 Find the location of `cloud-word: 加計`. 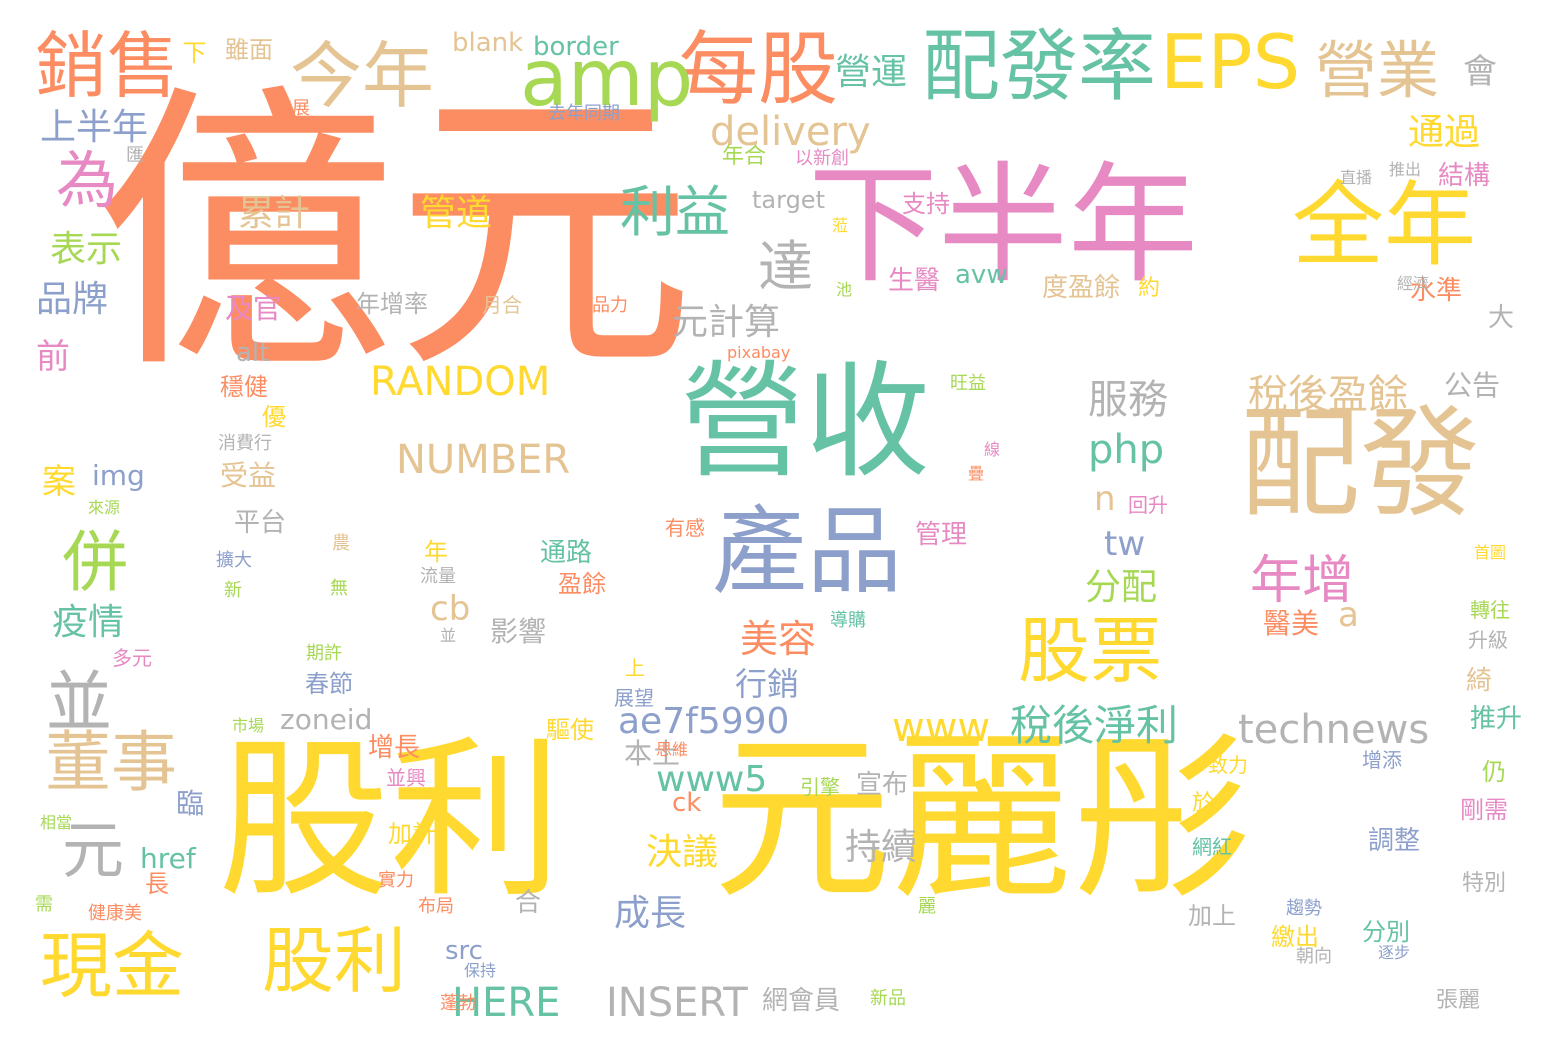

cloud-word: 加計 is located at coordinates (412, 834).